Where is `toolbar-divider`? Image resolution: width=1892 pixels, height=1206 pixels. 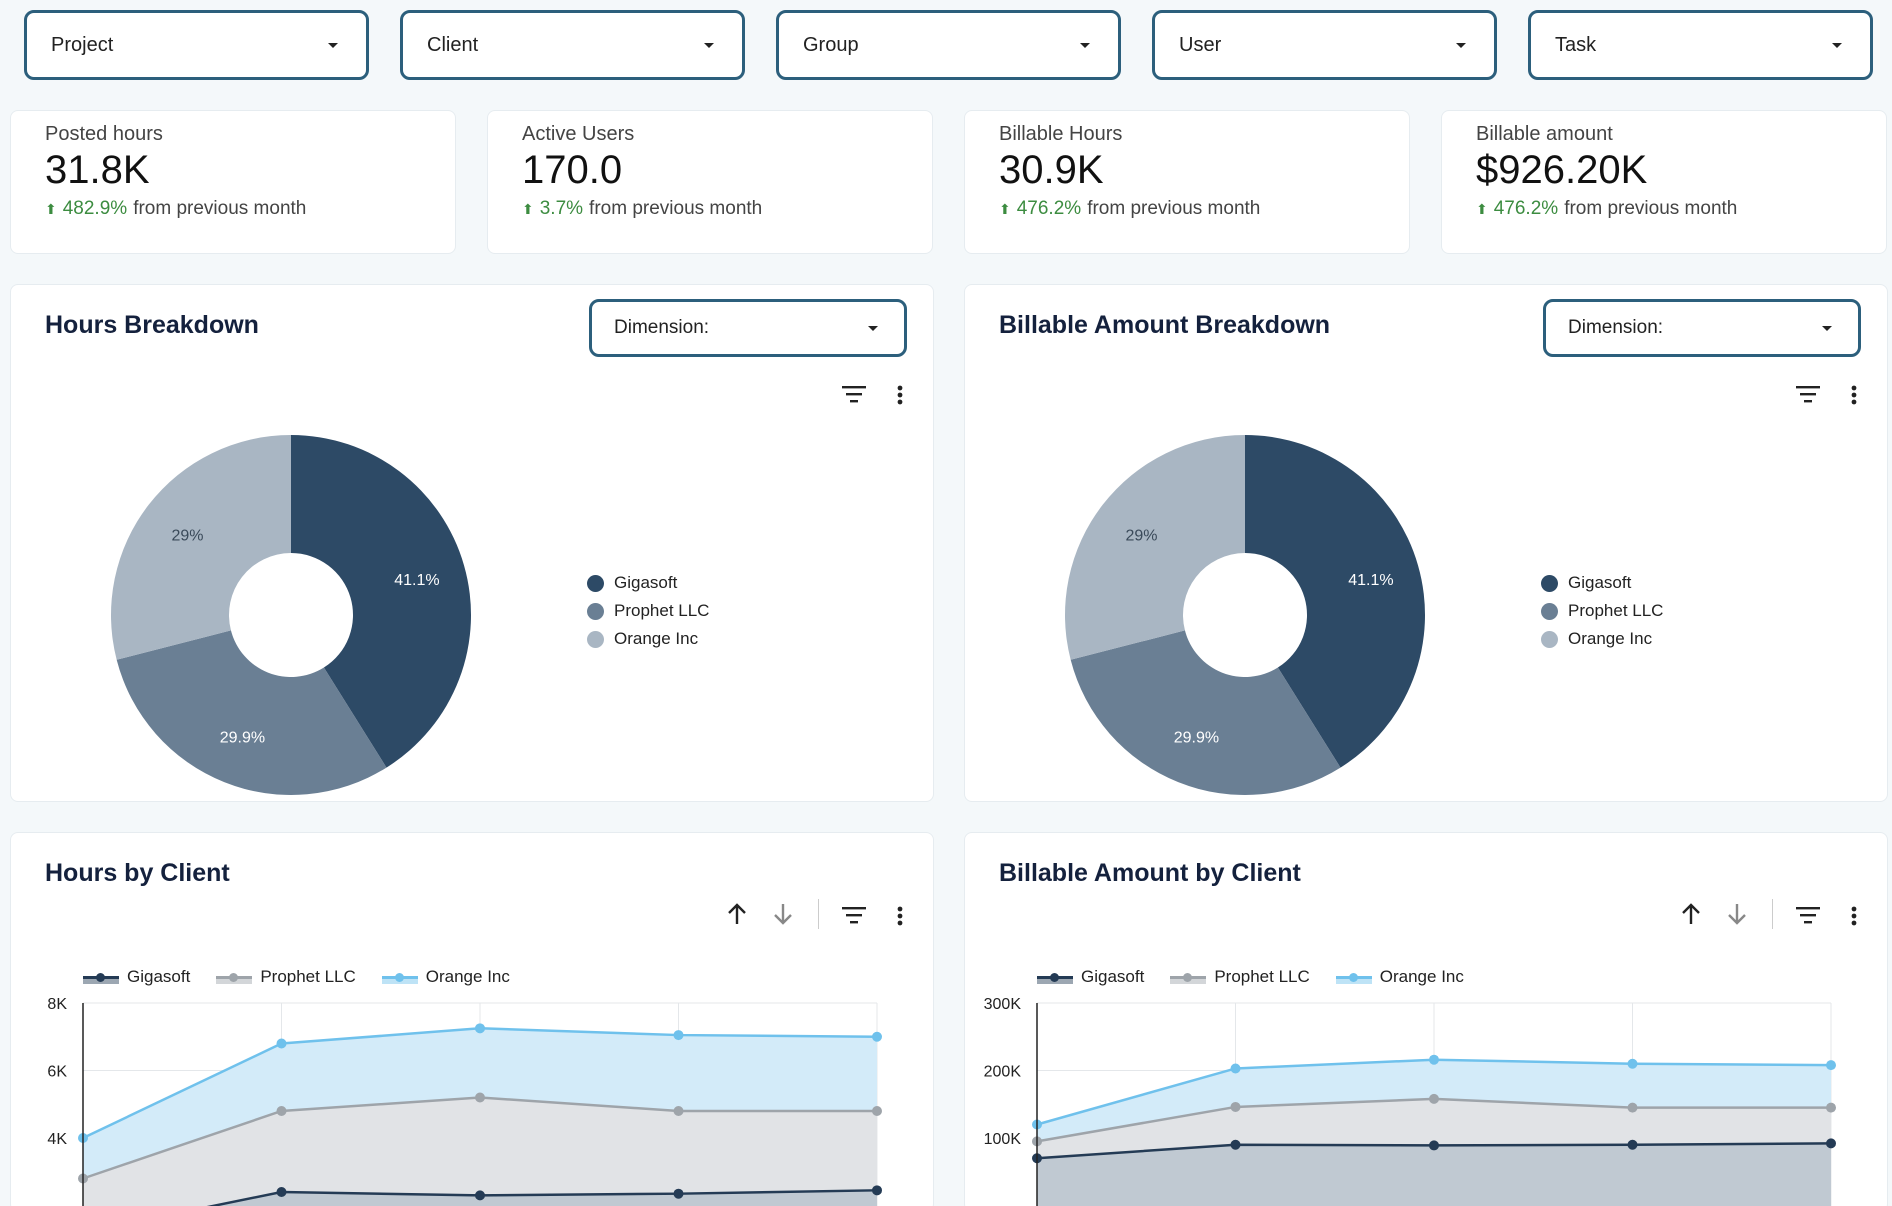 toolbar-divider is located at coordinates (1772, 914).